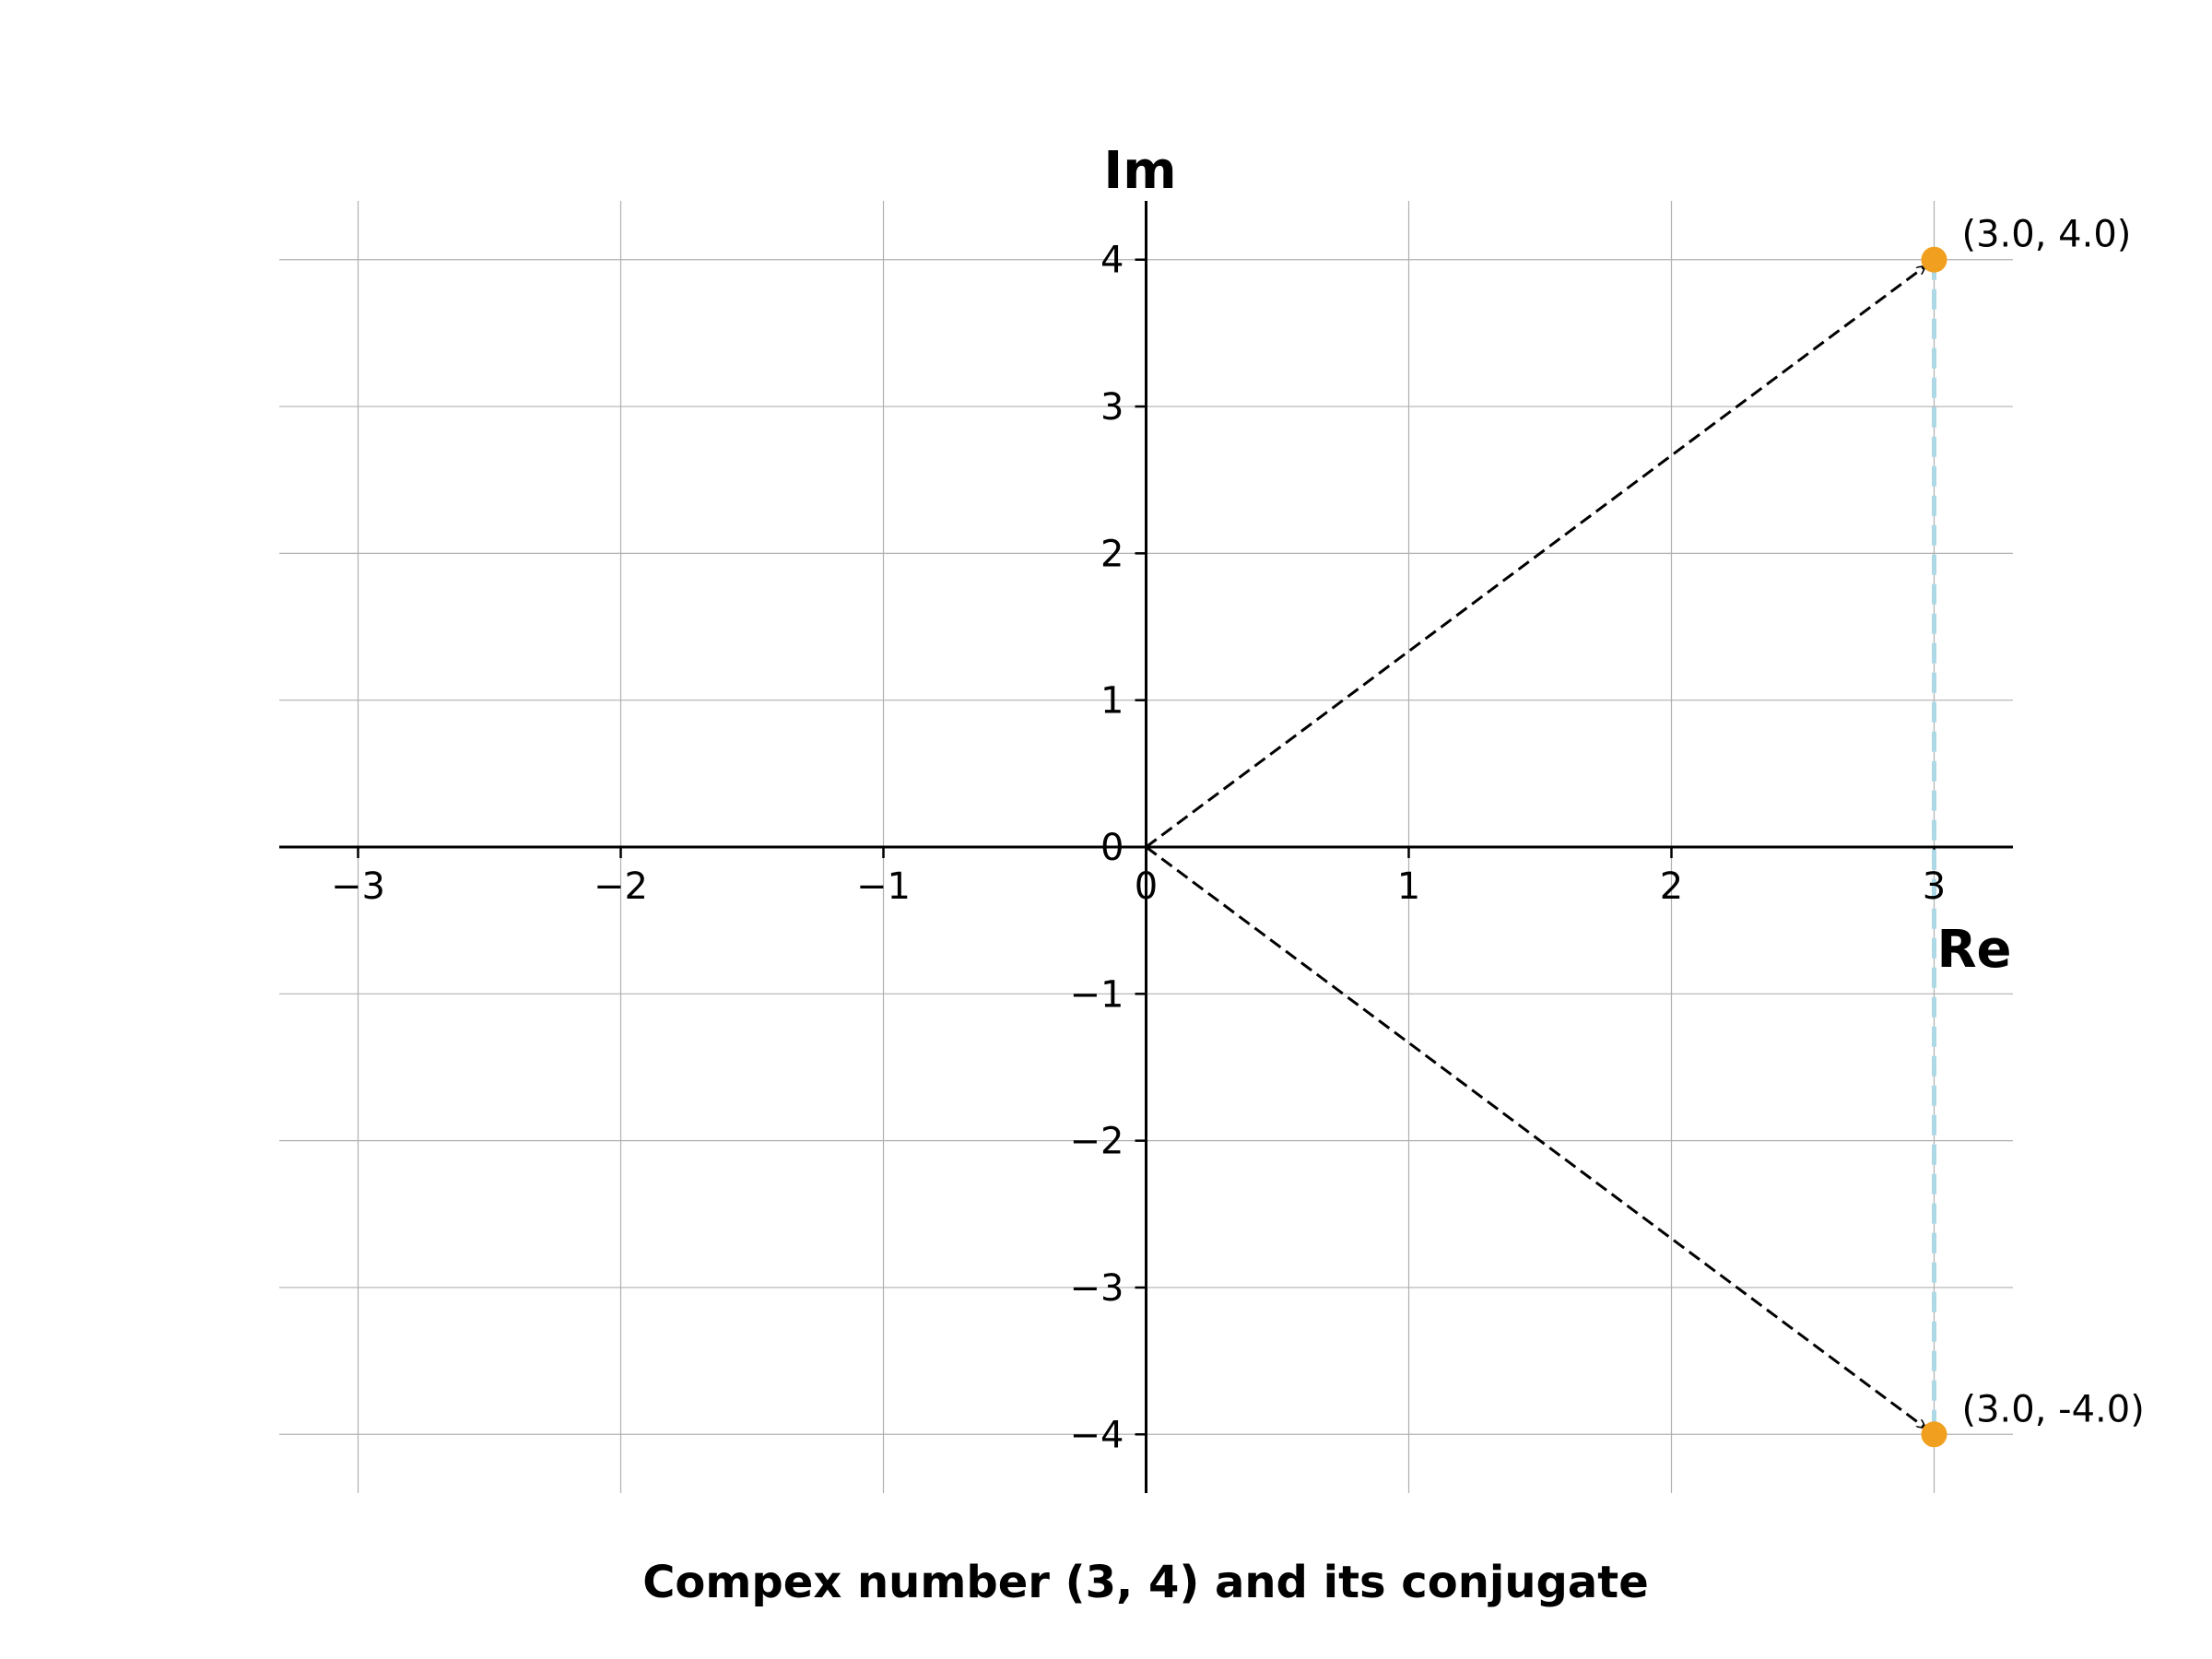 This screenshot has width=2212, height=1659. What do you see at coordinates (1139, 171) in the screenshot?
I see `y-axis-label: Im` at bounding box center [1139, 171].